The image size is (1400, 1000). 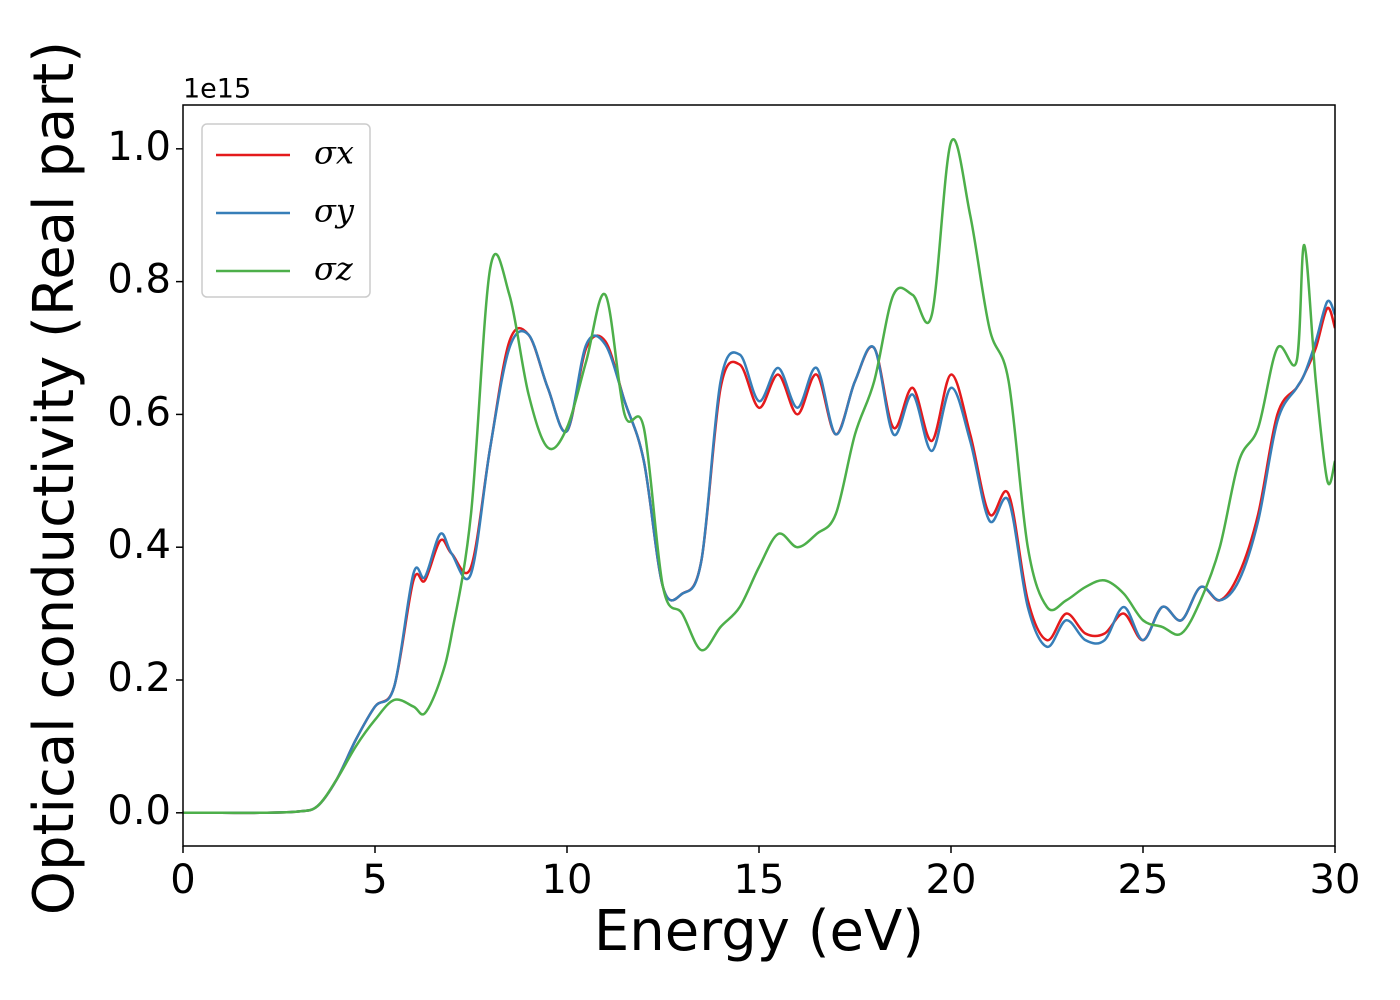 I want to click on y-tick-label: 1.0, so click(x=139, y=147).